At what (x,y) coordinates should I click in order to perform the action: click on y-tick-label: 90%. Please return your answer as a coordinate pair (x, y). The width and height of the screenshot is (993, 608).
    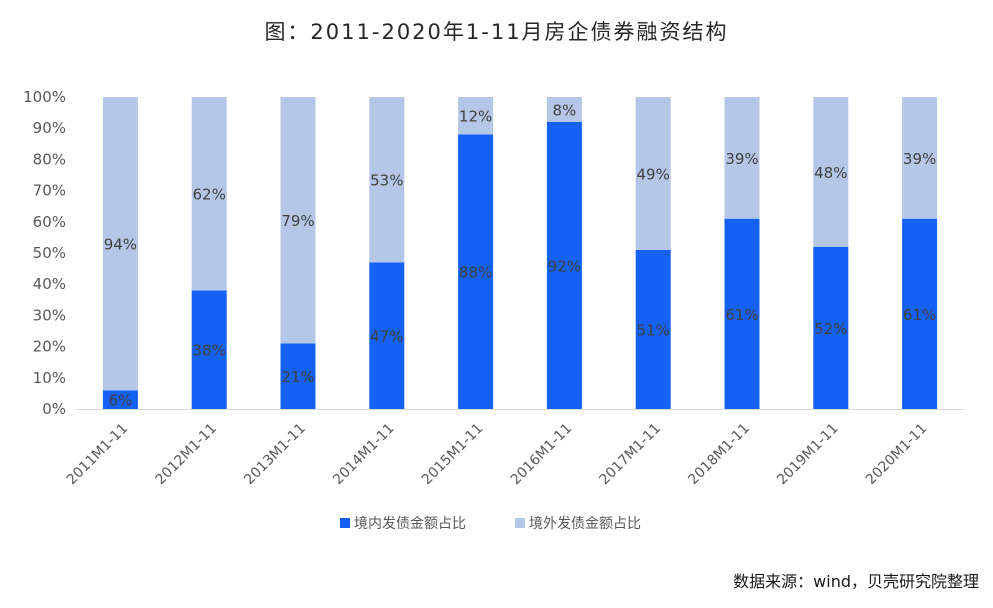
    Looking at the image, I should click on (49, 128).